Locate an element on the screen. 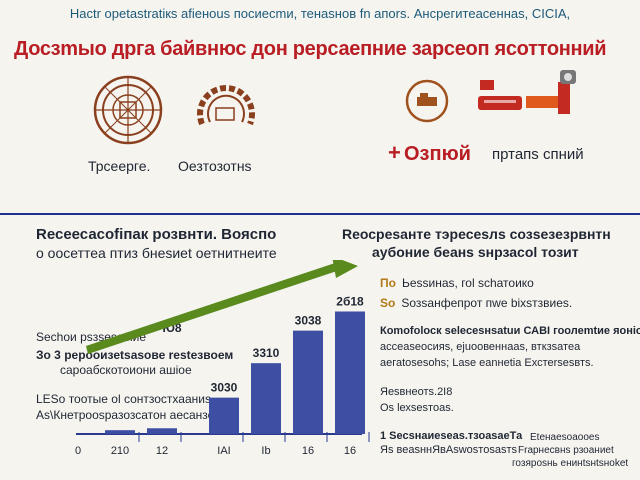 The width and height of the screenshot is (640, 480). bullet-text: Ьеssинаs, гоl sсhатоико is located at coordinates (467, 283).